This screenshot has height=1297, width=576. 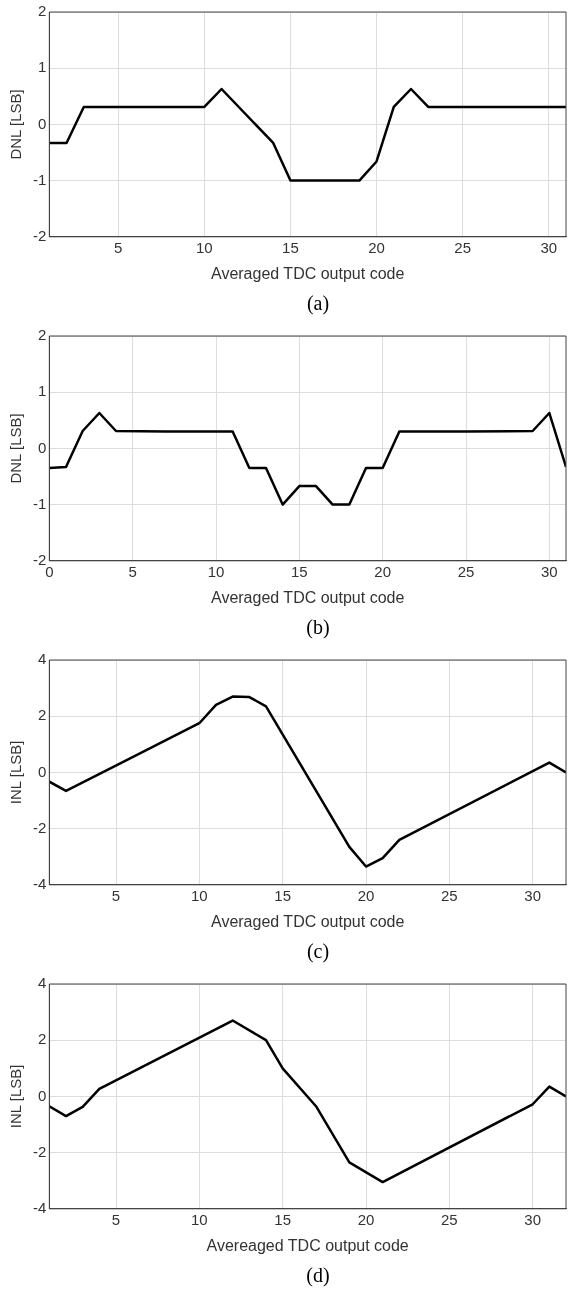 What do you see at coordinates (318, 1275) in the screenshot?
I see `text: (d)` at bounding box center [318, 1275].